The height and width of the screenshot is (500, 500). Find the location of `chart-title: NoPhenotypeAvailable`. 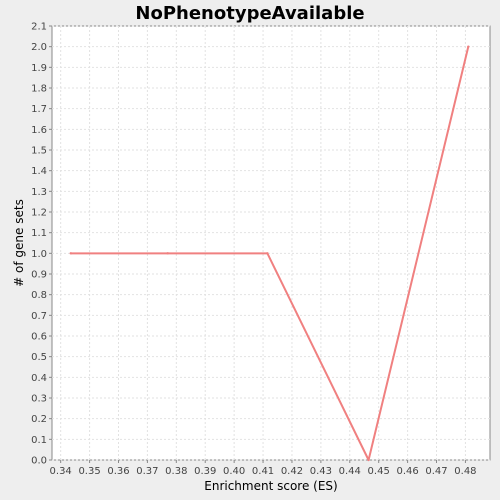

chart-title: NoPhenotypeAvailable is located at coordinates (249, 13).